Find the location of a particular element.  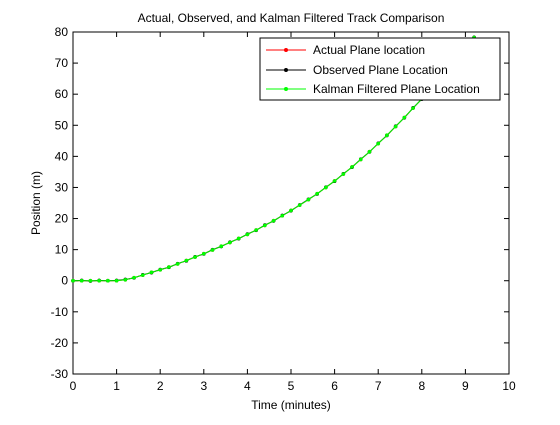

x-tick-label: 1 is located at coordinates (116, 386).